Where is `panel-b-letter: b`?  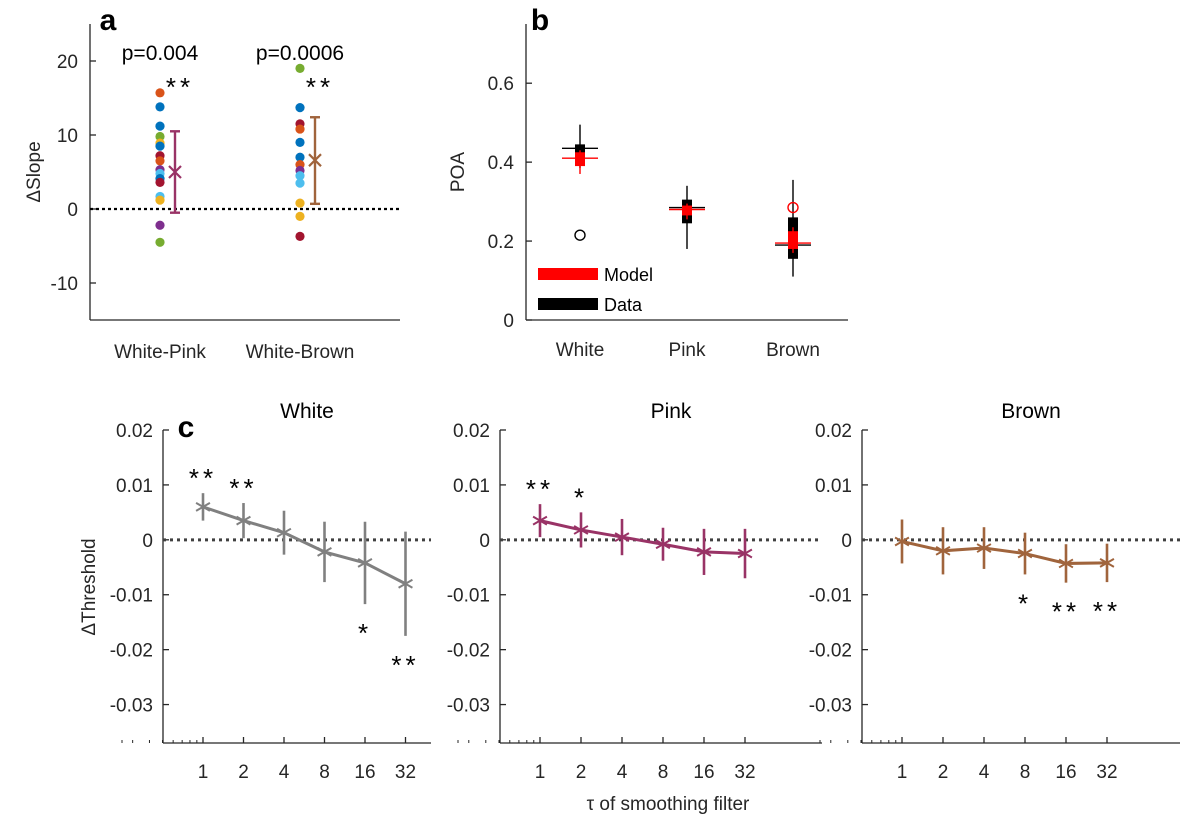
panel-b-letter: b is located at coordinates (540, 20).